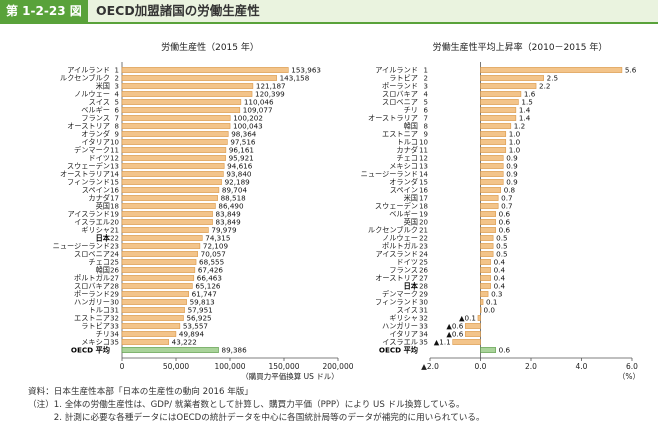 The height and width of the screenshot is (428, 658). Describe the element at coordinates (114, 319) in the screenshot. I see `left-rank-label: 32` at that location.